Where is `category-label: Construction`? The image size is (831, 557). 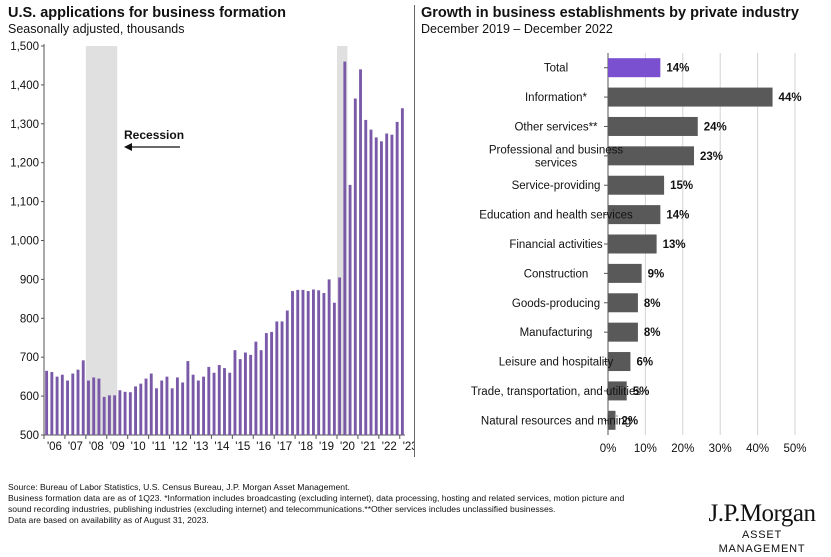 category-label: Construction is located at coordinates (556, 274).